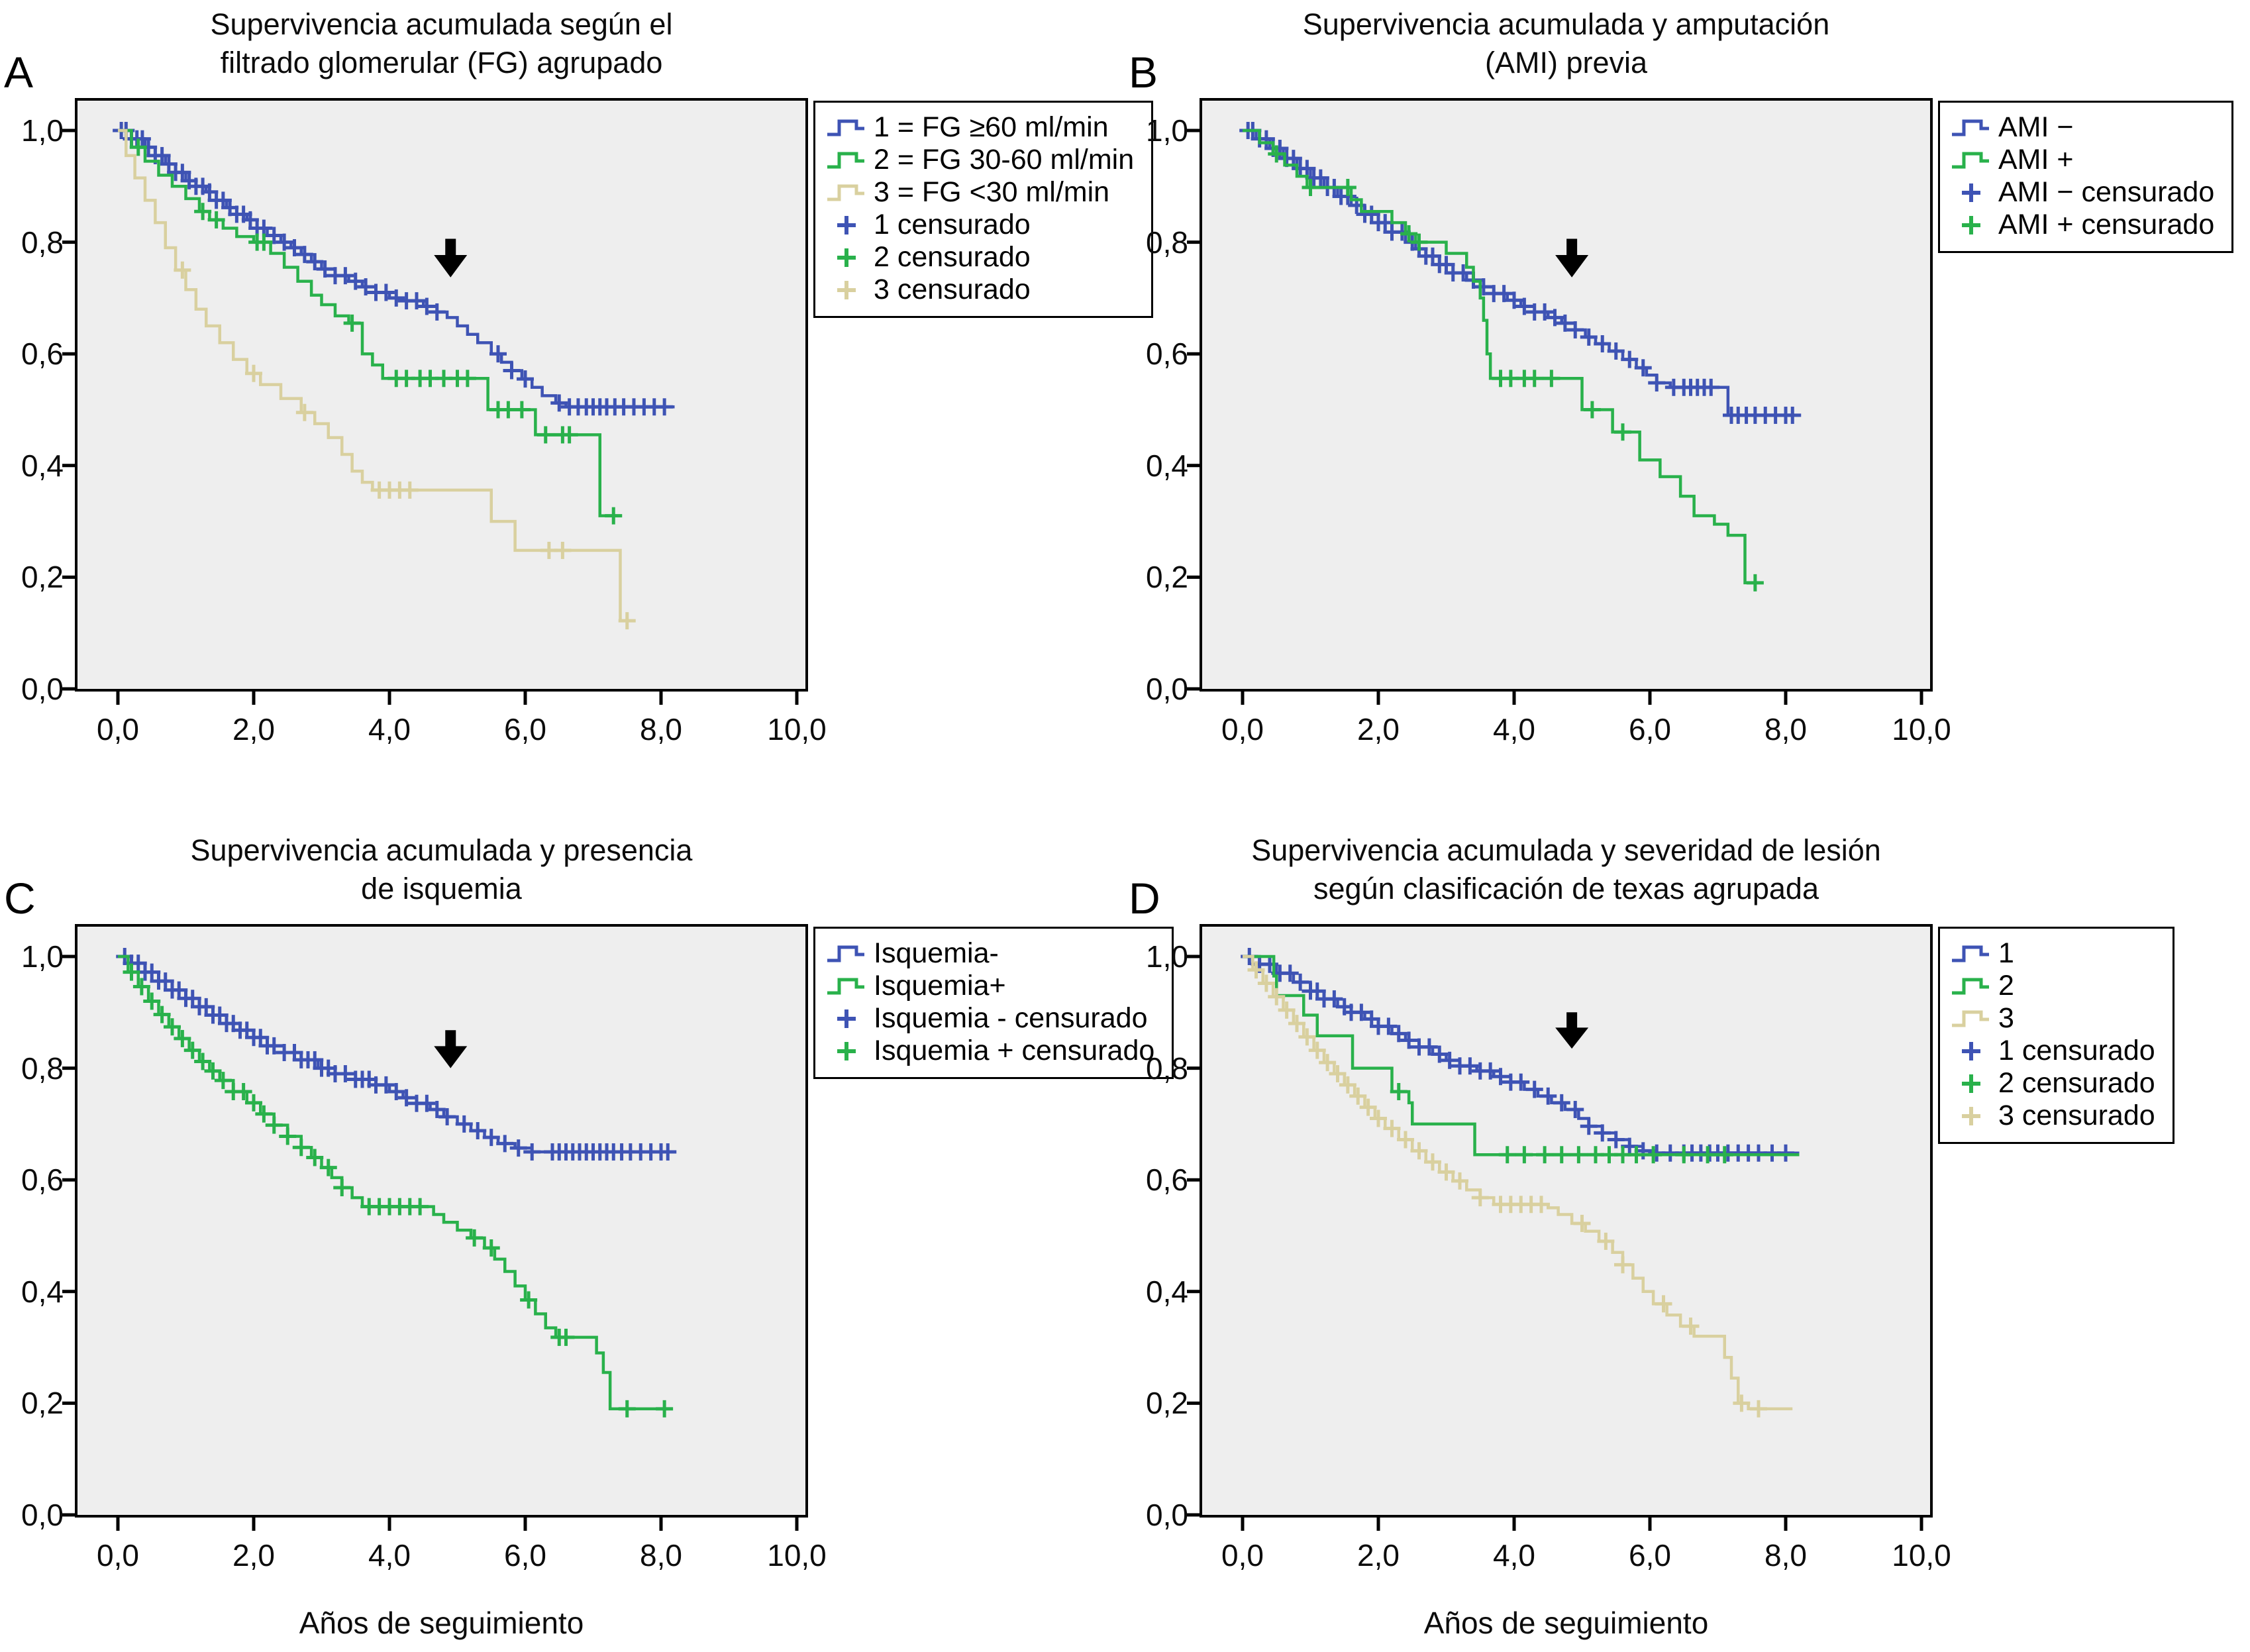 The width and height of the screenshot is (2250, 1652). Describe the element at coordinates (442, 850) in the screenshot. I see `title-line-1: Supervivencia acumulada y presencia` at that location.